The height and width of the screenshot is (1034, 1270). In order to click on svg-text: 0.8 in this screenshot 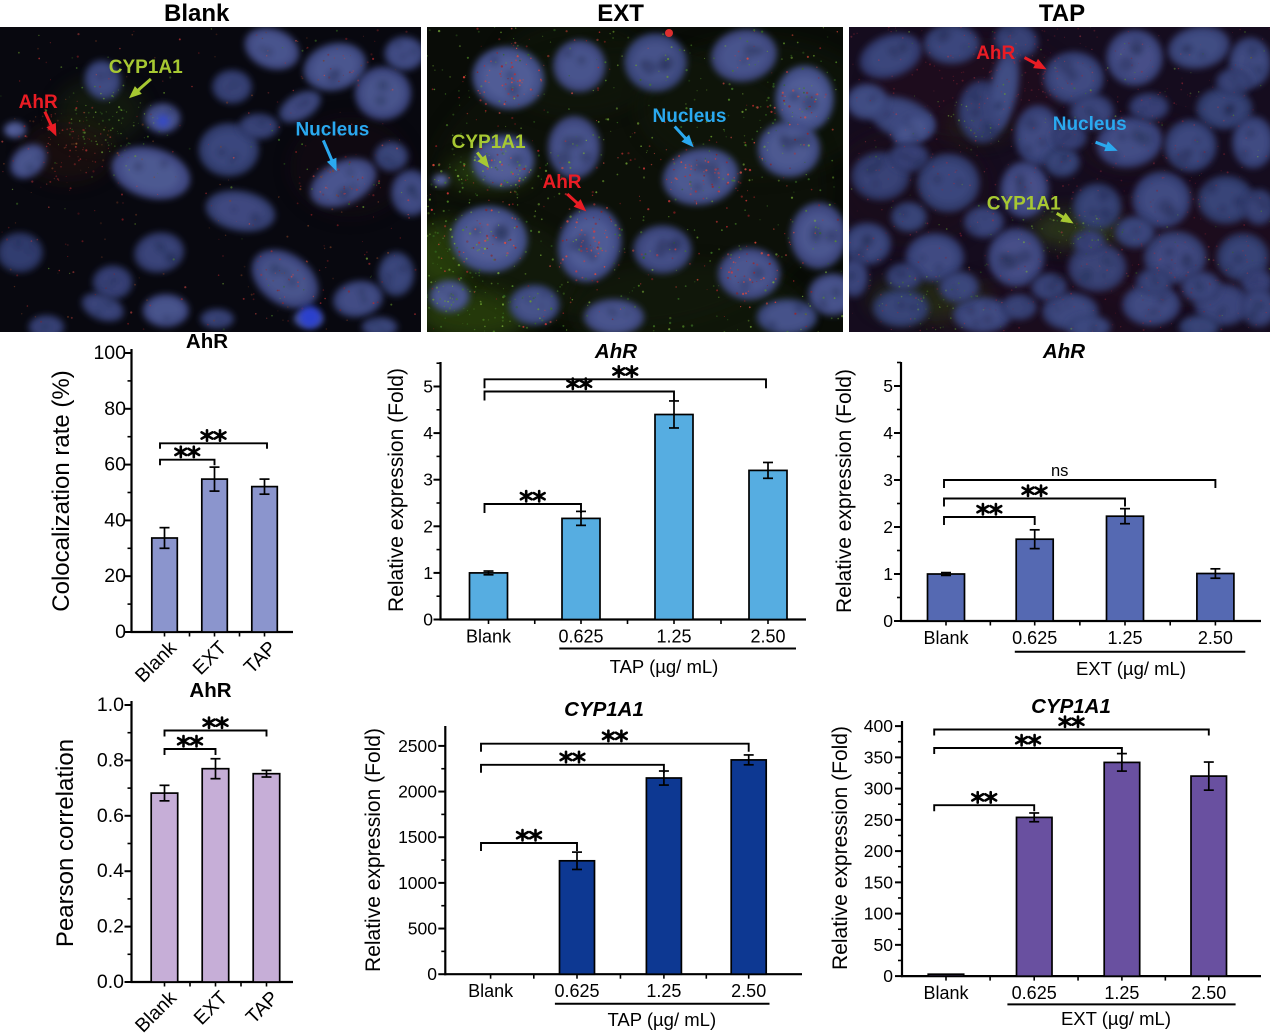, I will do `click(110, 760)`.